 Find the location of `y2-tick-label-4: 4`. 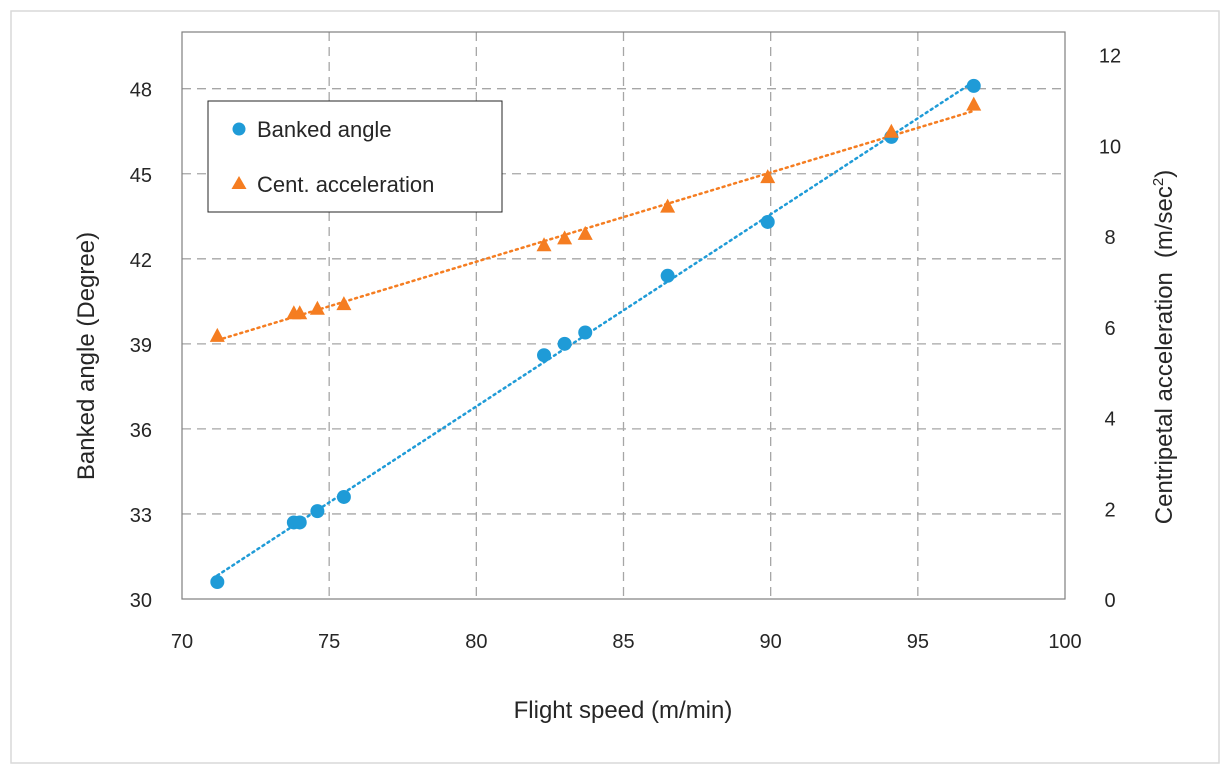

y2-tick-label-4: 4 is located at coordinates (1109, 420).